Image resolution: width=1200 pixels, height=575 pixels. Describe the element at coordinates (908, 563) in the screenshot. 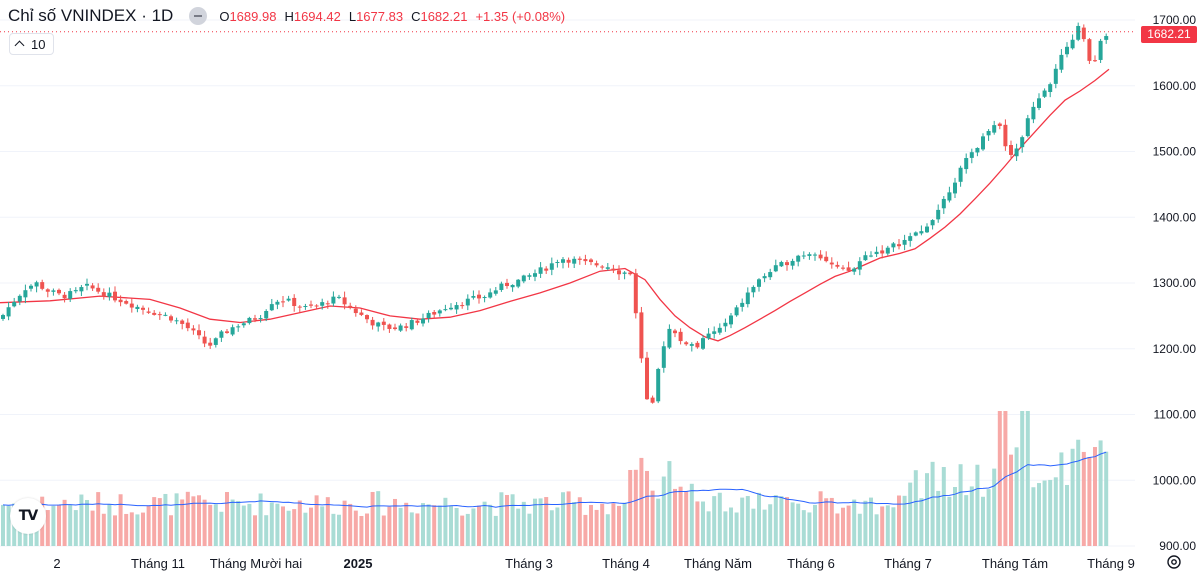

I see `x-tick-label: Tháng 7` at that location.